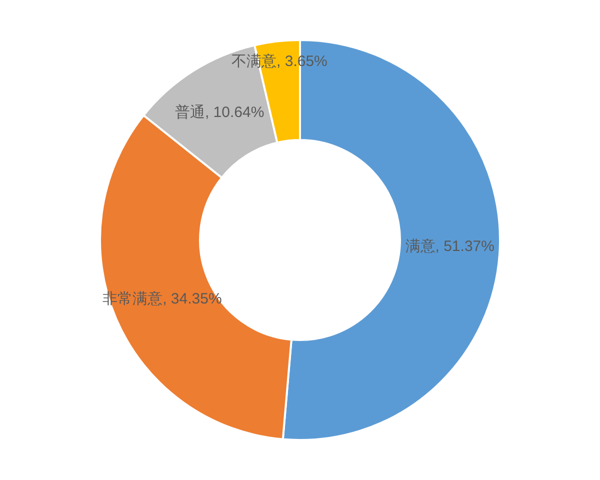  I want to click on slice-label: 满意, 51.37%, so click(449, 246).